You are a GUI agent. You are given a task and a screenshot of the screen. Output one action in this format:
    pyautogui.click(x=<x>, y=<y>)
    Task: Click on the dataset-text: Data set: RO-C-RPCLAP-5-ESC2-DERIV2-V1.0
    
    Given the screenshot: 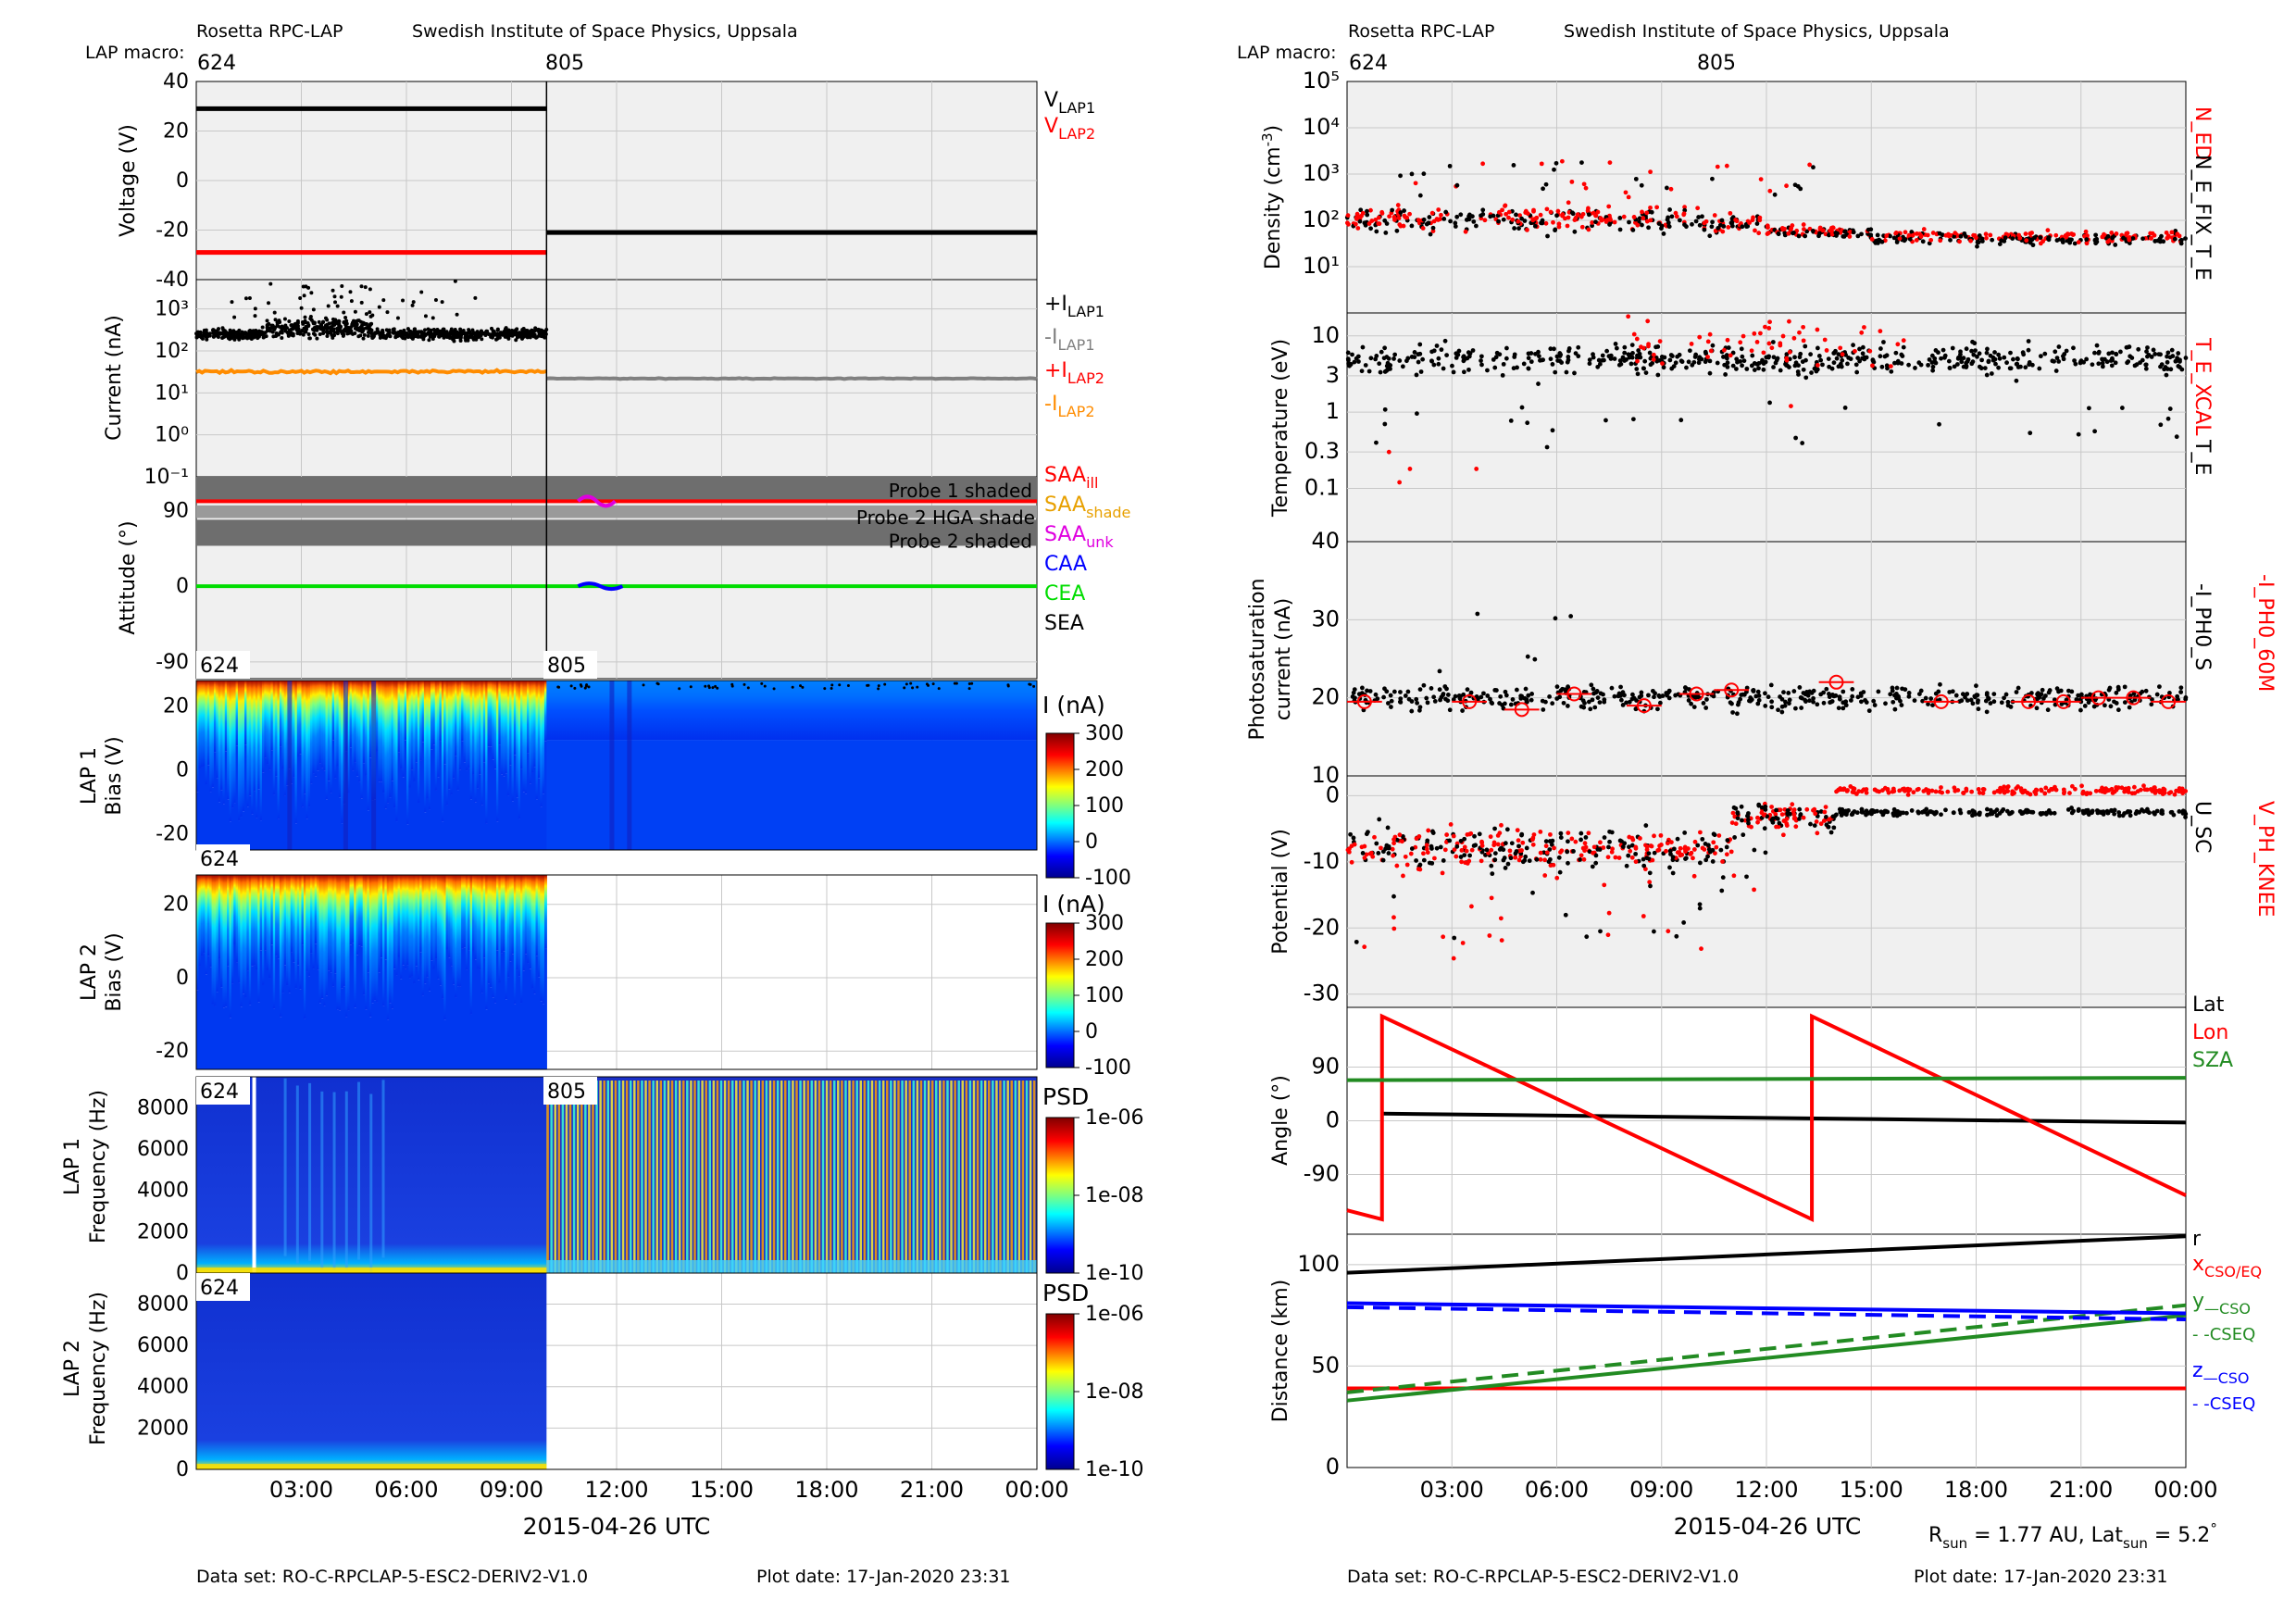 What is the action you would take?
    pyautogui.click(x=1543, y=1577)
    